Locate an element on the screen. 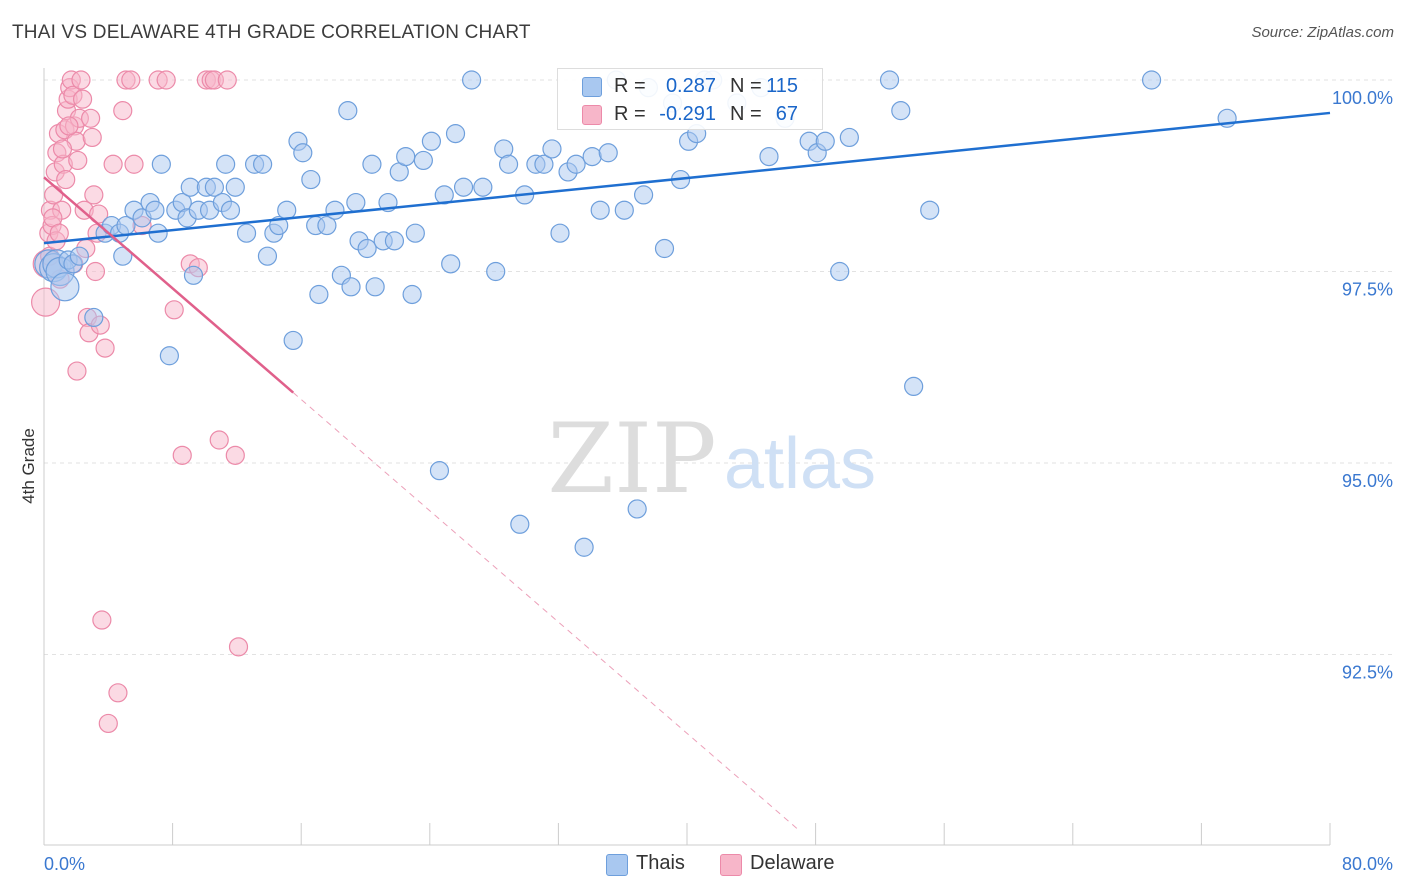 The image size is (1406, 892). x-tick-label-max: 80.0% is located at coordinates (1367, 864).